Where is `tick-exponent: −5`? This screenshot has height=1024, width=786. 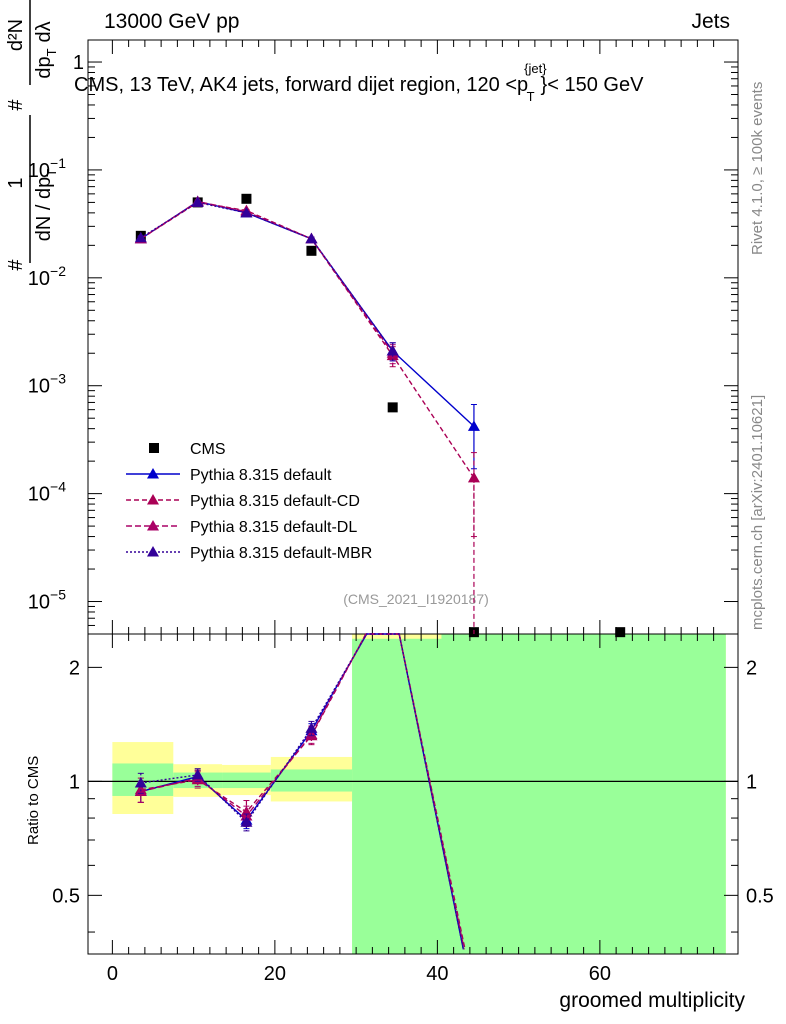
tick-exponent: −5 is located at coordinates (58, 595).